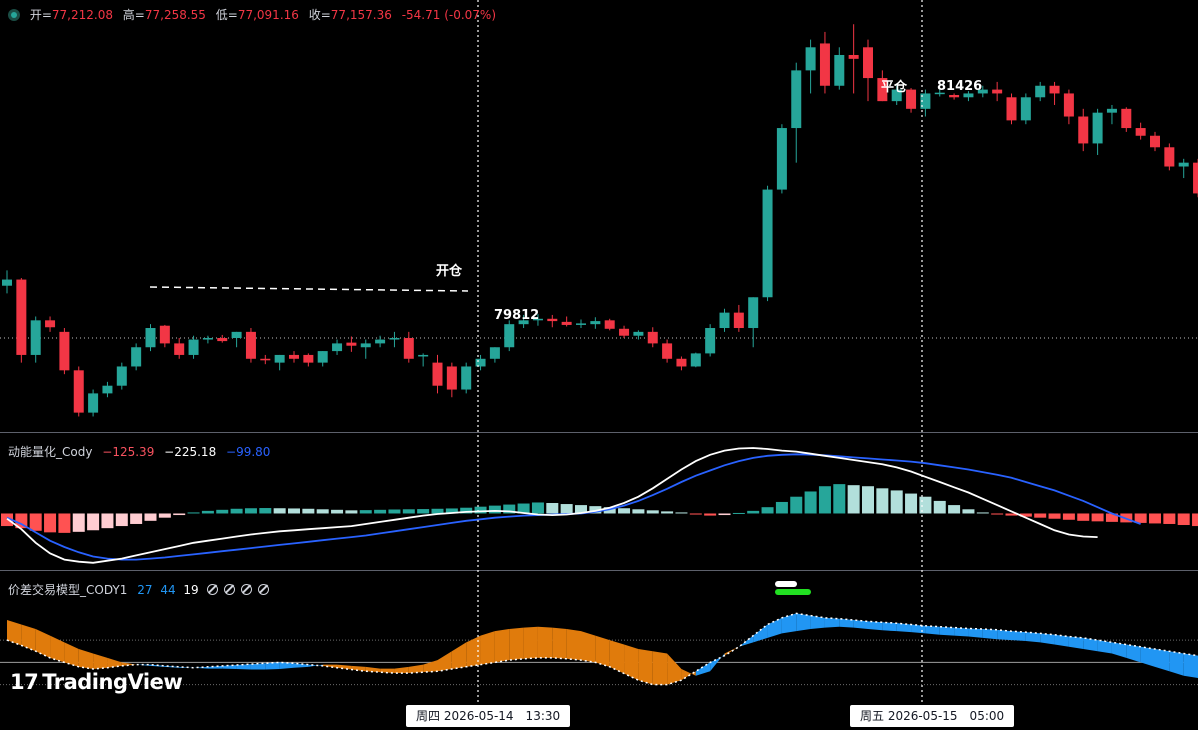 This screenshot has width=1198, height=730. Describe the element at coordinates (96, 682) in the screenshot. I see `tradingview-watermark: 𝟭𝟳 TradingView` at that location.